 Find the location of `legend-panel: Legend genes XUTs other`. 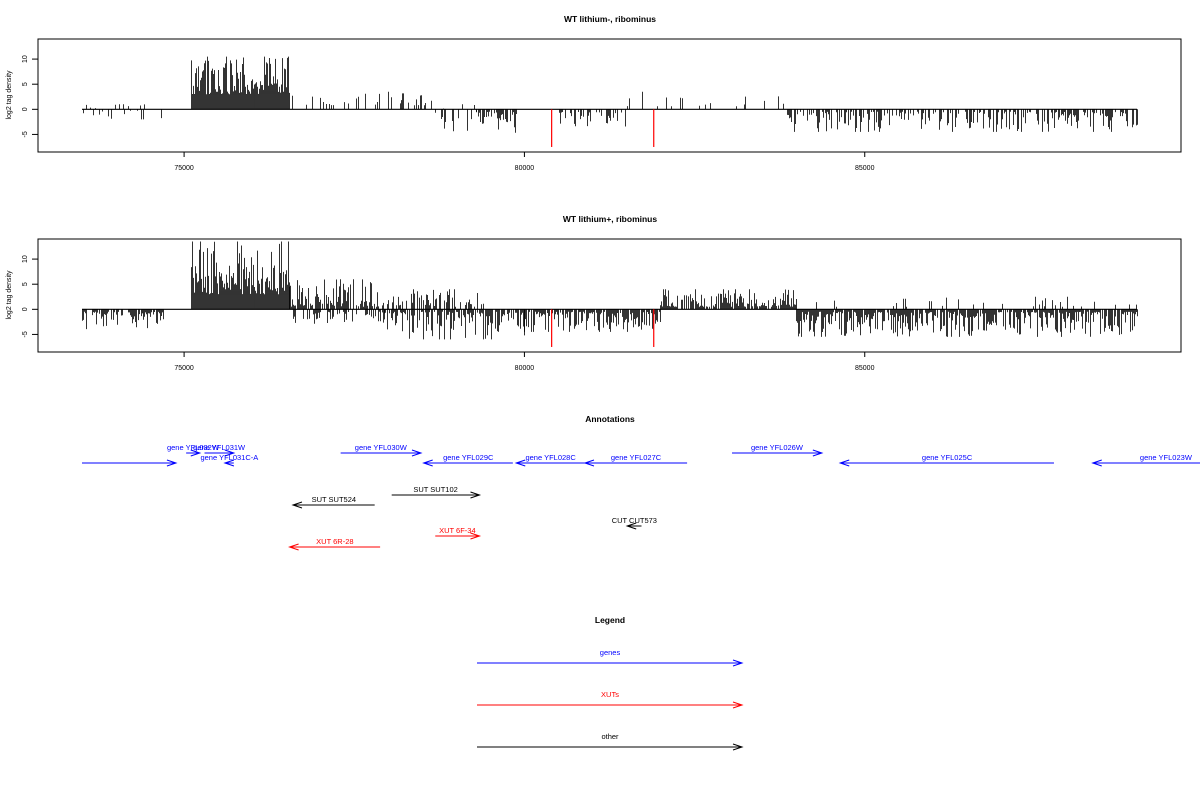

legend-panel: Legend genes XUTs other is located at coordinates (610, 683).